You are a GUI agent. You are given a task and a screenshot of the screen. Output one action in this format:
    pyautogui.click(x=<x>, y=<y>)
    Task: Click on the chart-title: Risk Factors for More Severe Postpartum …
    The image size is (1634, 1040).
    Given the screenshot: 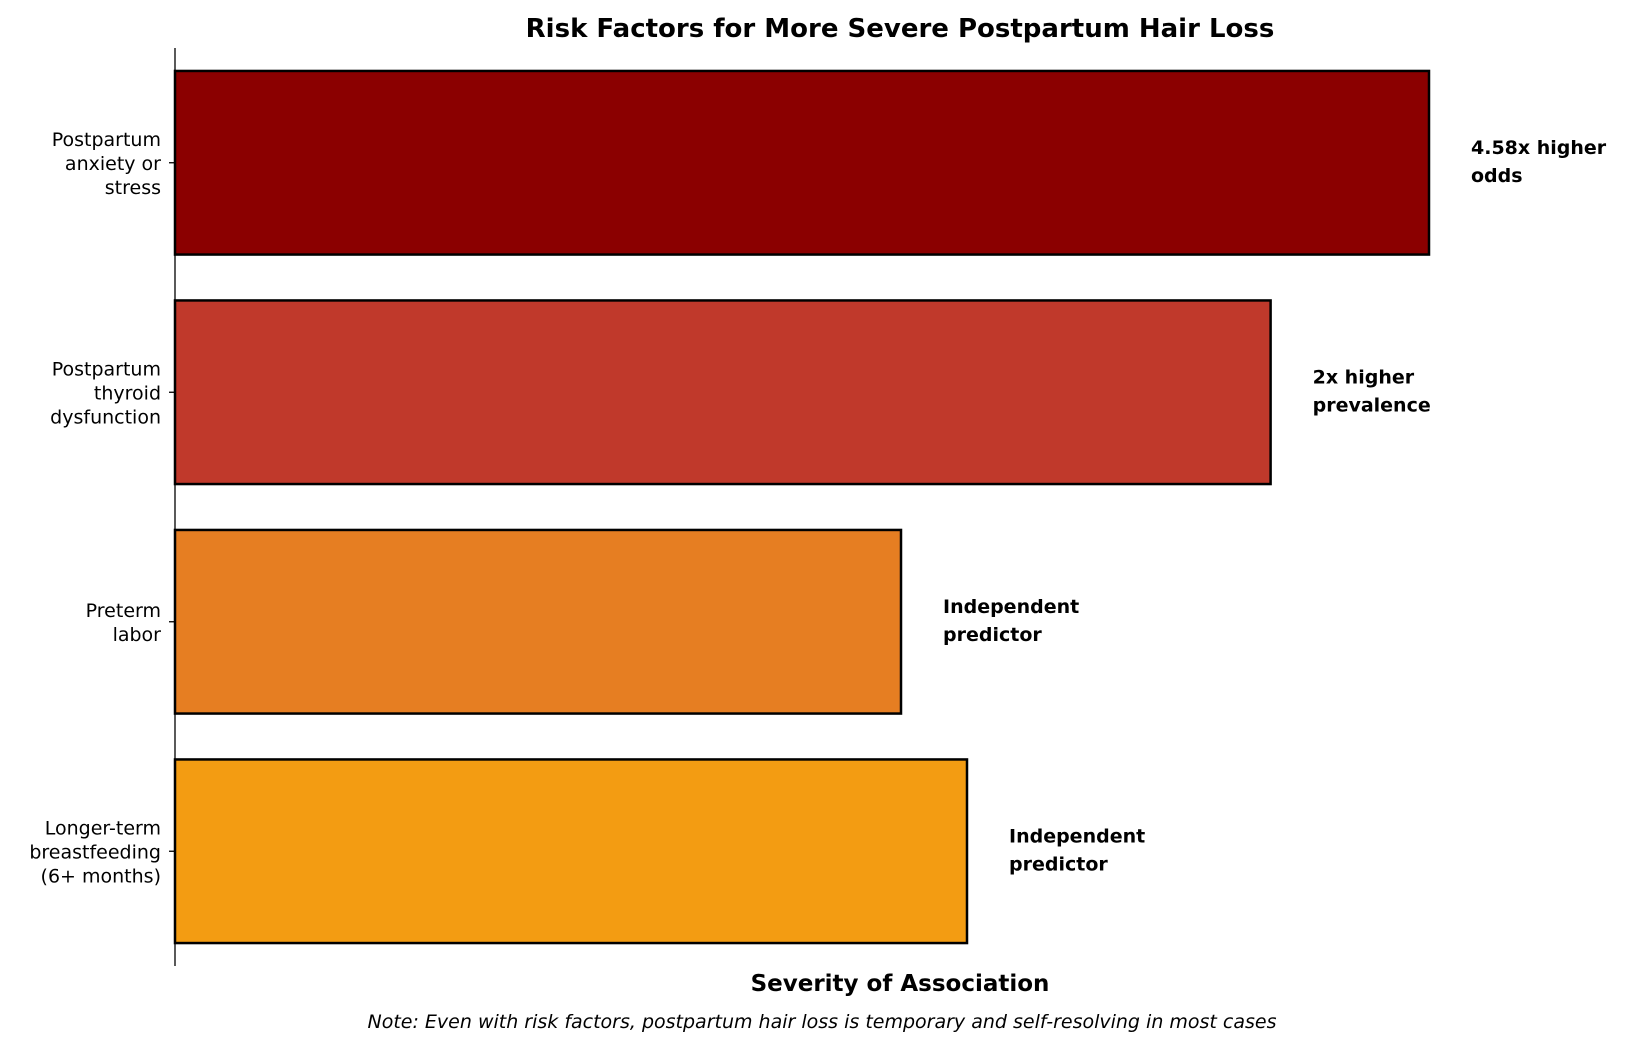 What is the action you would take?
    pyautogui.click(x=900, y=29)
    